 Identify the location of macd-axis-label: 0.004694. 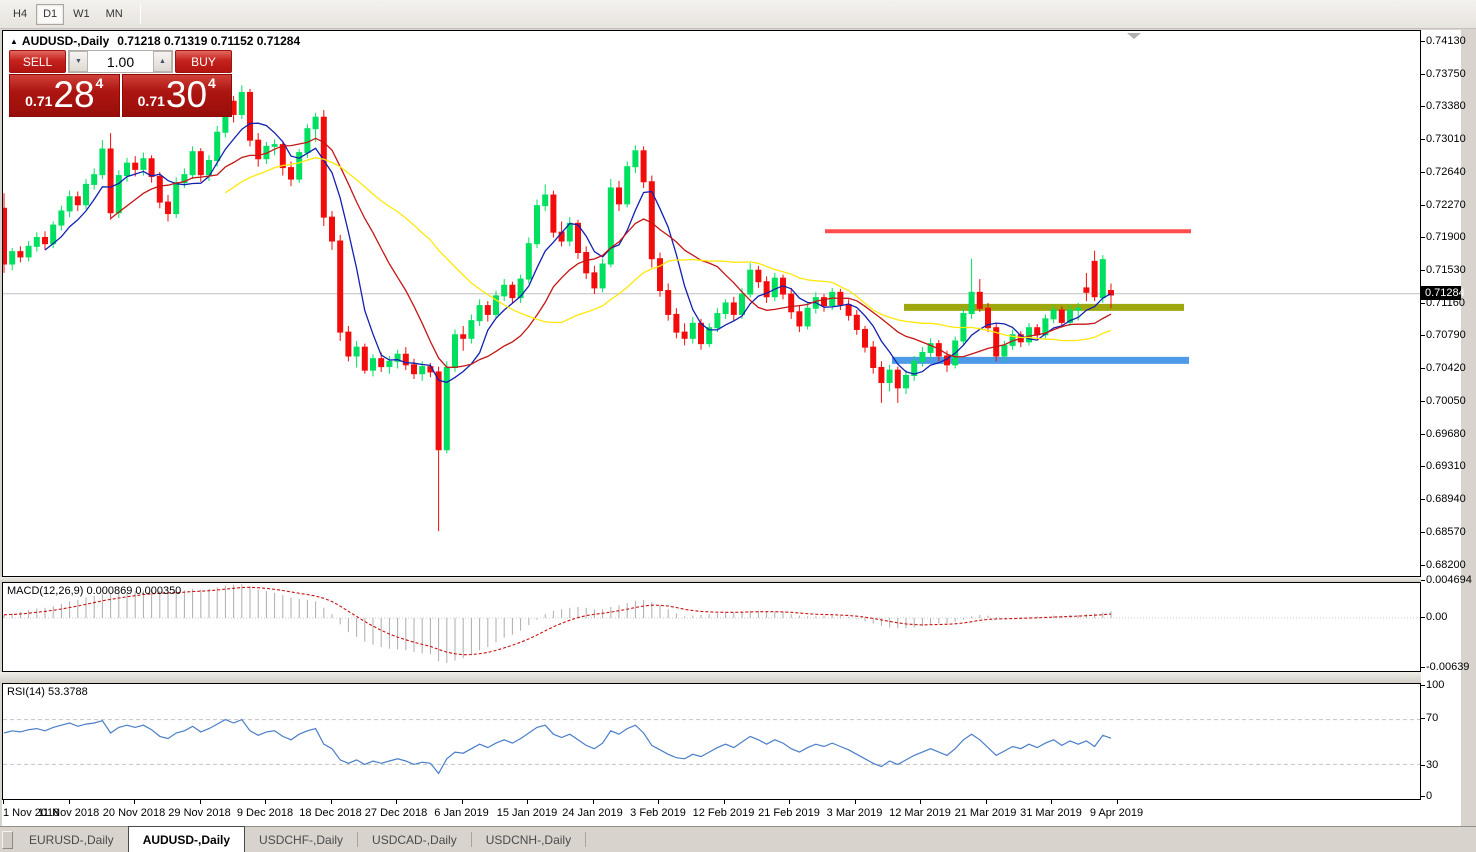
(1446, 580).